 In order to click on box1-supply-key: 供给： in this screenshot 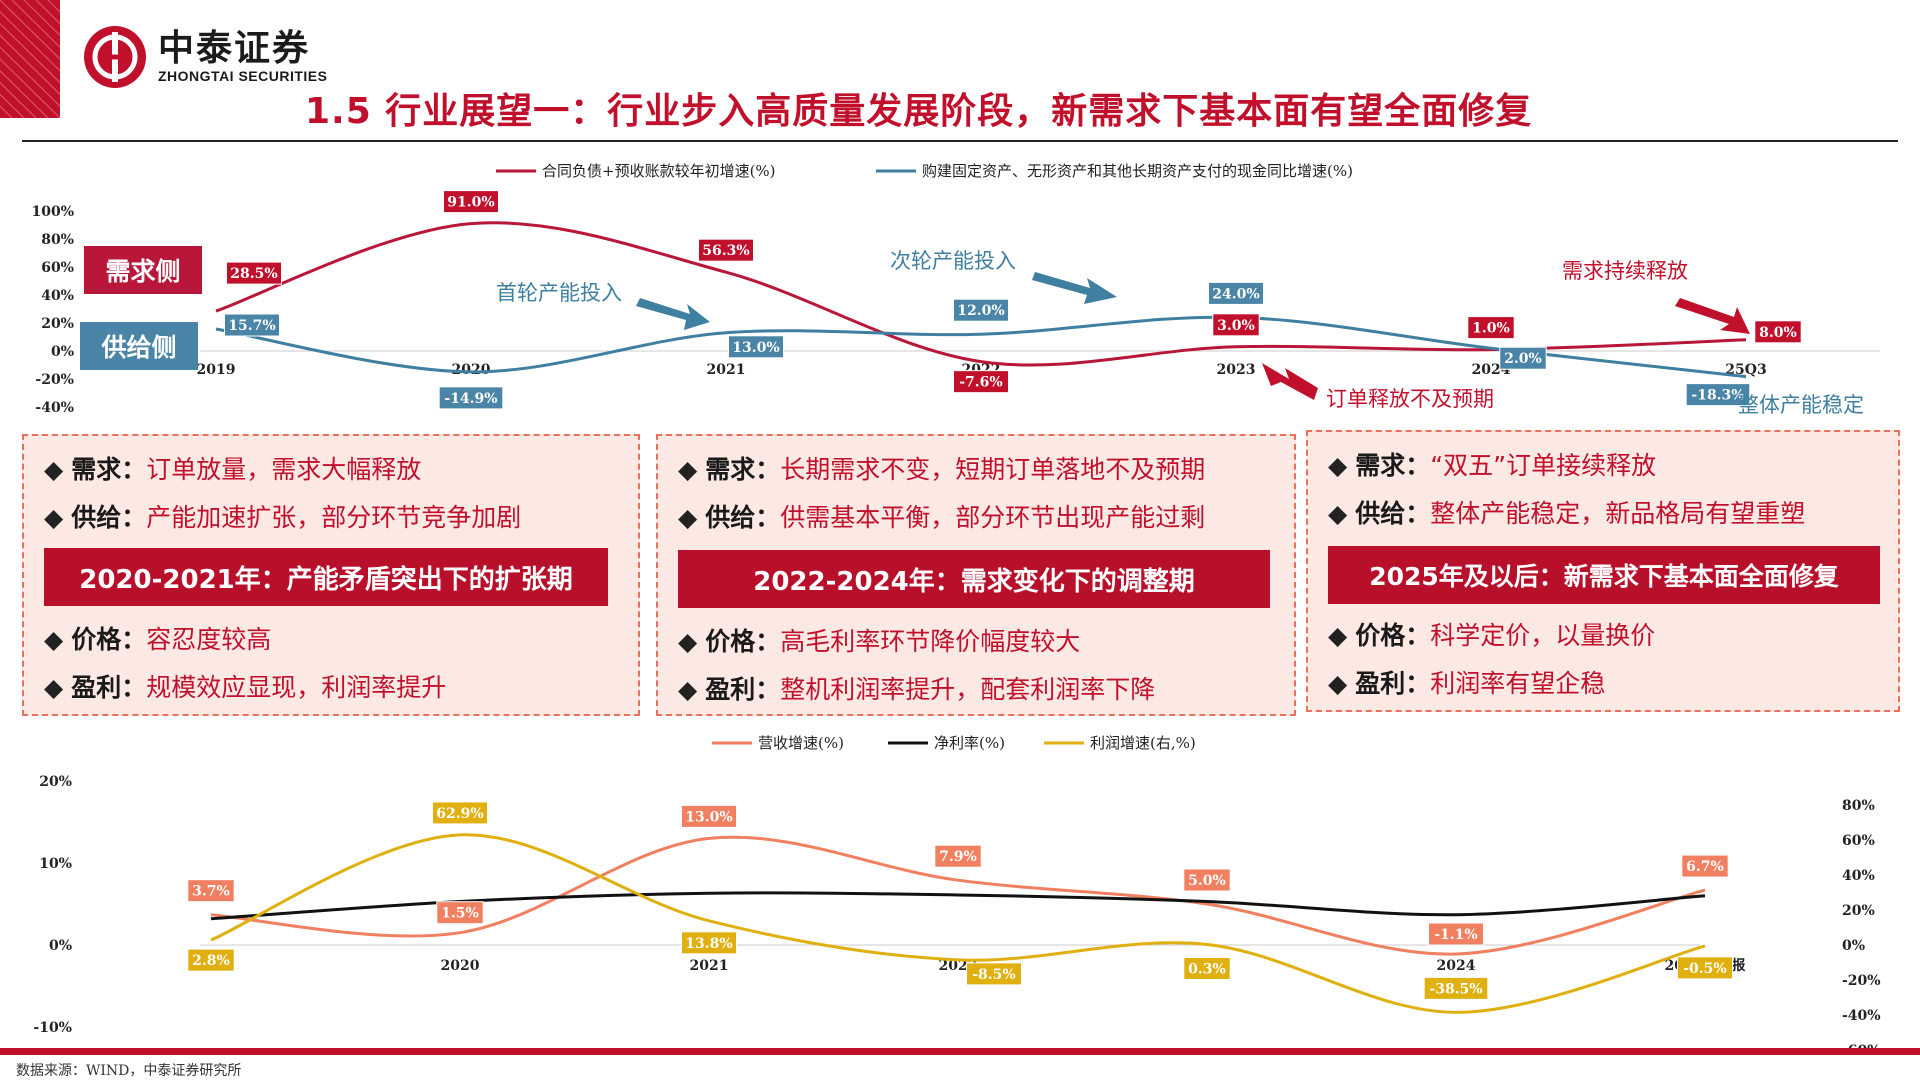, I will do `click(109, 517)`.